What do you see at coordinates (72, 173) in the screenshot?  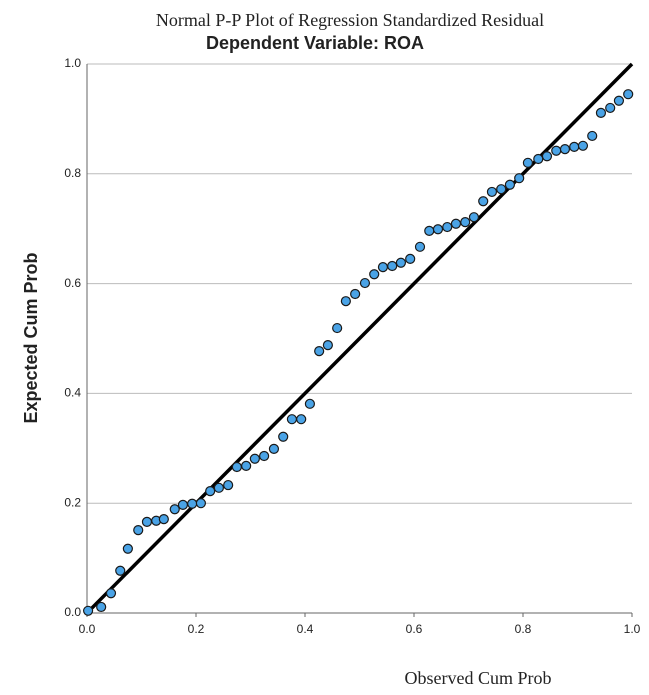 I see `y-tick-label: 0.8` at bounding box center [72, 173].